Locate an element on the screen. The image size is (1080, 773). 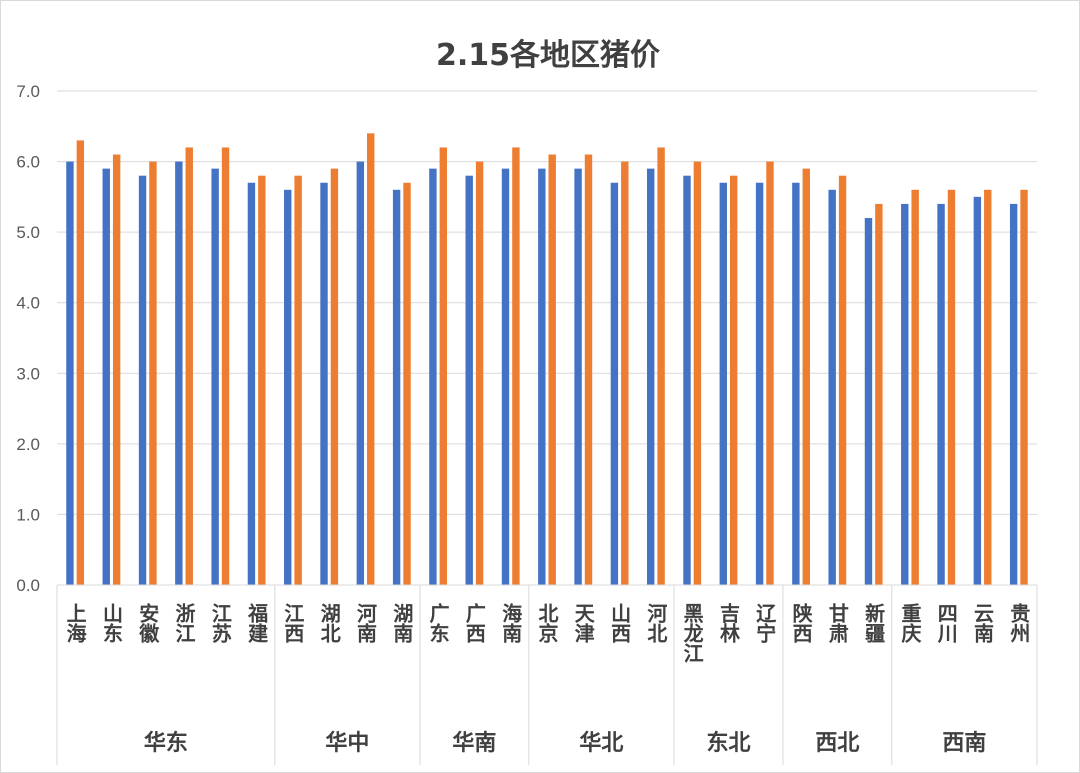
x-tick-label: 海南 is located at coordinates (511, 622).